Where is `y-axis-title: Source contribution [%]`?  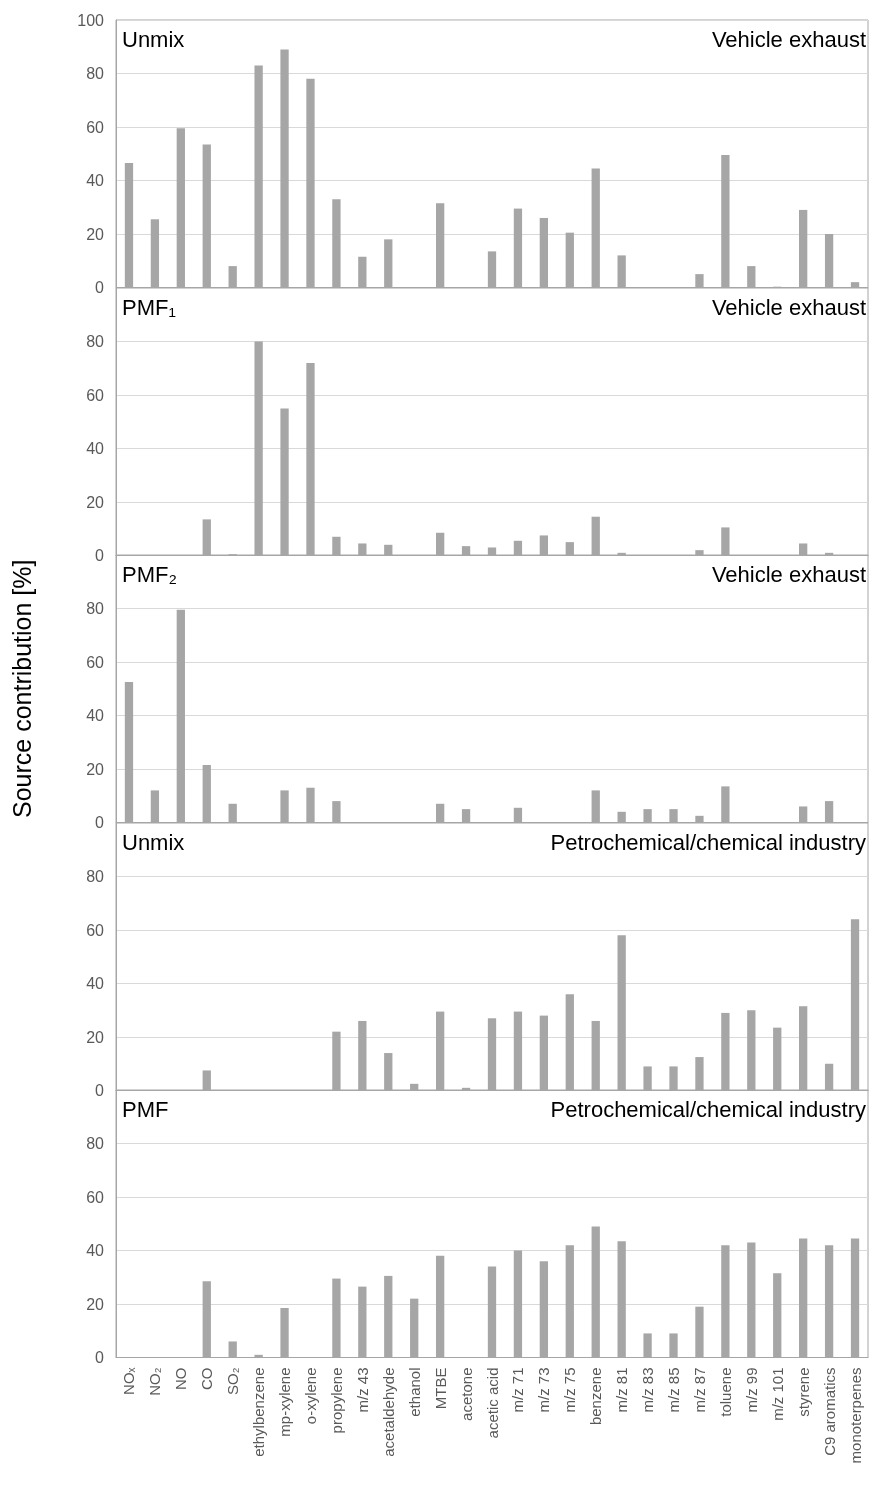
y-axis-title: Source contribution [%] is located at coordinates (21, 688).